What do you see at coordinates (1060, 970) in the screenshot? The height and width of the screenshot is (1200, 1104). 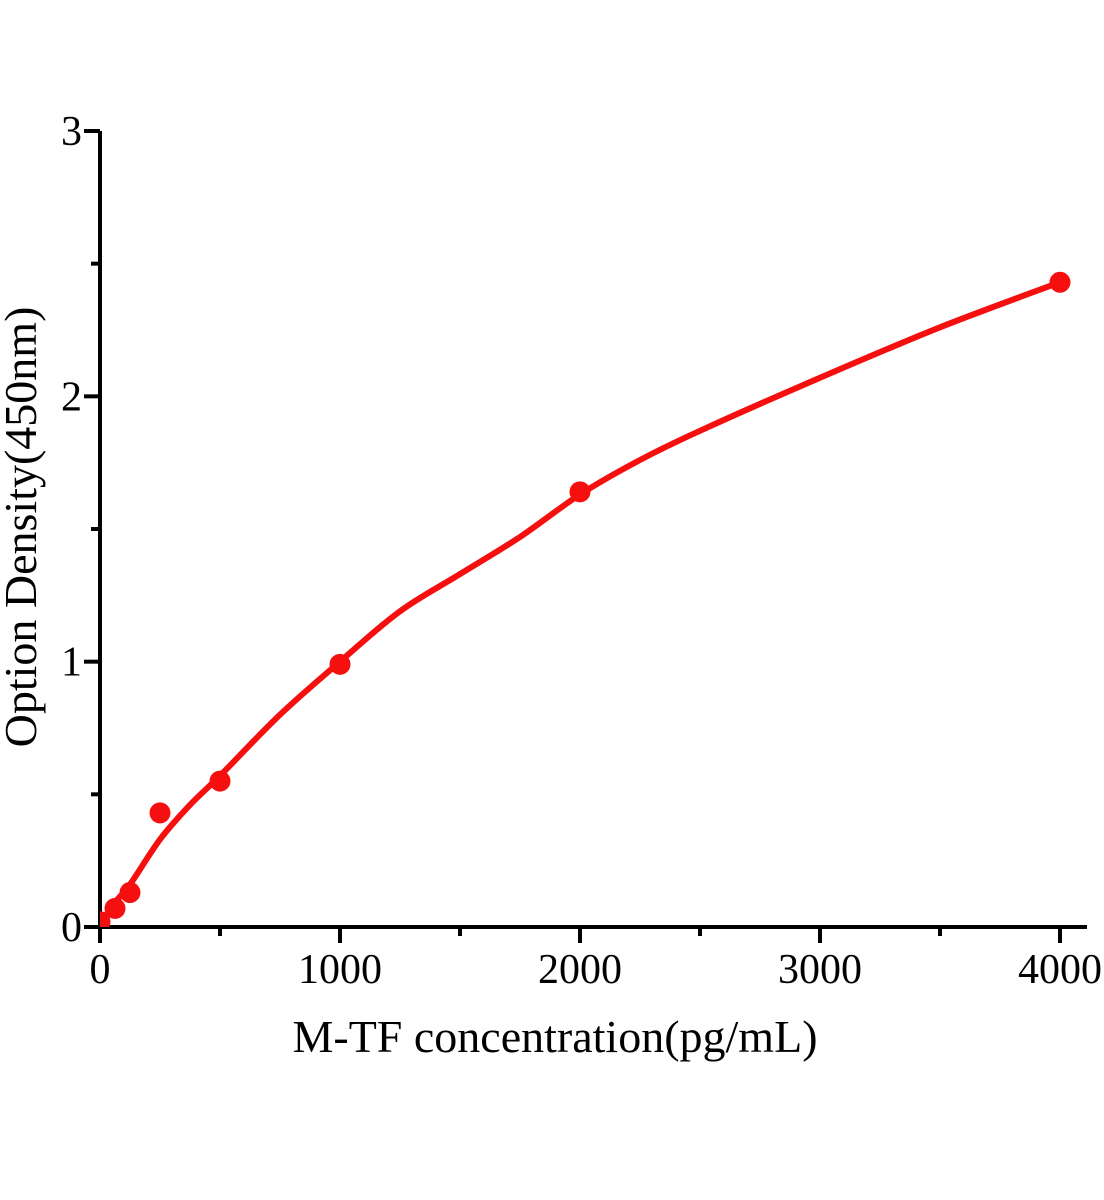 I see `x-tick-label: 4000` at bounding box center [1060, 970].